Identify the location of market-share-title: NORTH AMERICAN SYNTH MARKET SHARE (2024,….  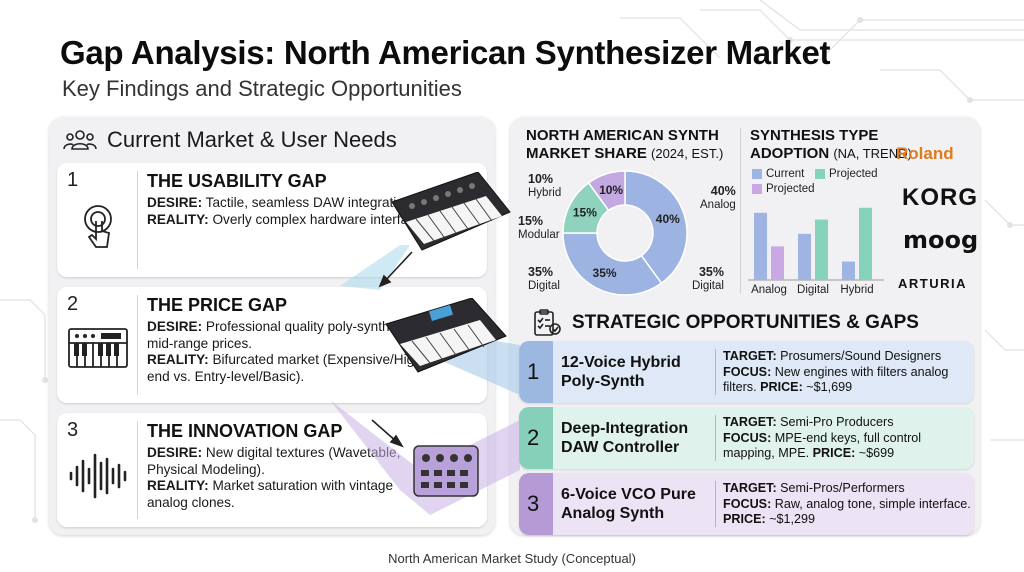
(624, 145).